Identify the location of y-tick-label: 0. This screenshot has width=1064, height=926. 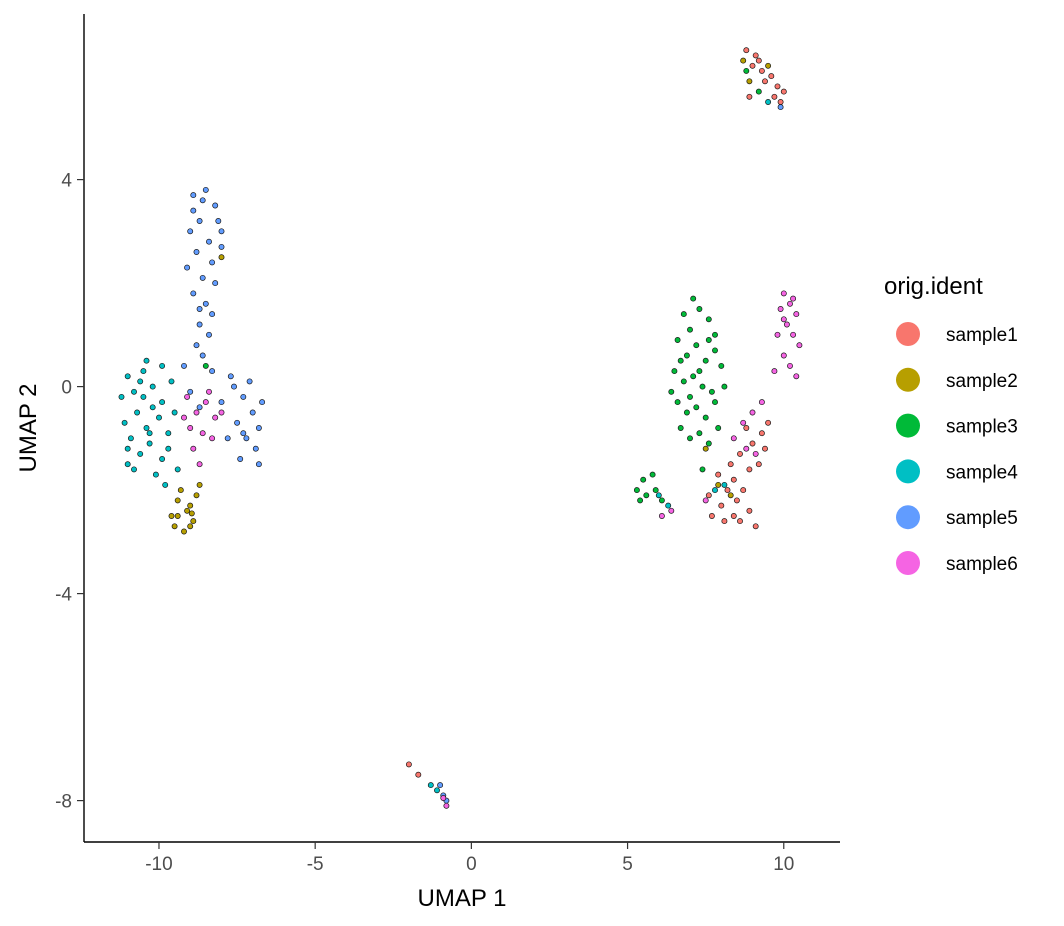
(66, 388).